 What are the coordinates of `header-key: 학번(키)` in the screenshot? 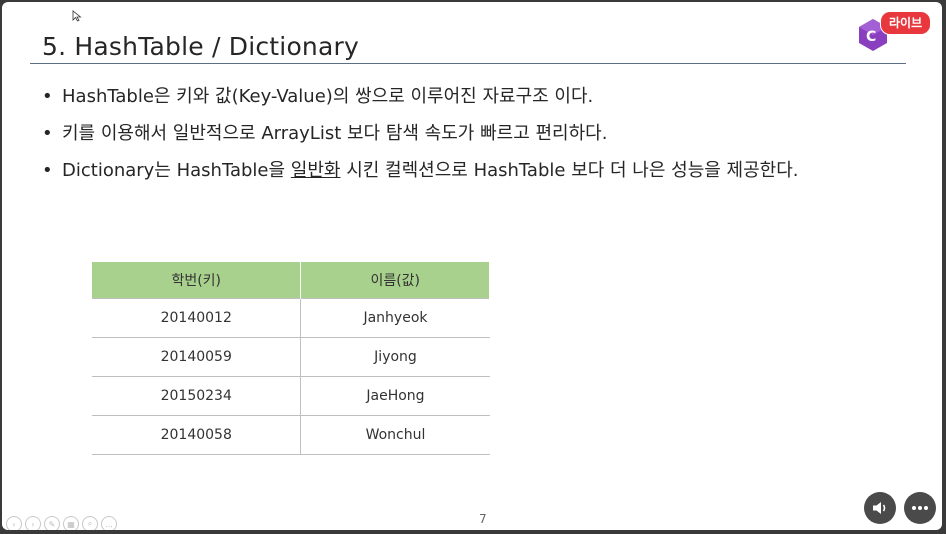 It's located at (197, 280).